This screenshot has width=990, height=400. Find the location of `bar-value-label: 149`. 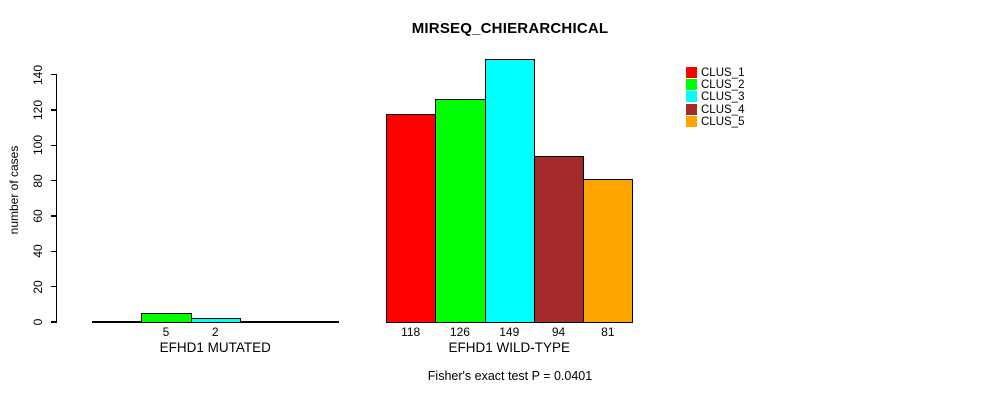

bar-value-label: 149 is located at coordinates (509, 332).